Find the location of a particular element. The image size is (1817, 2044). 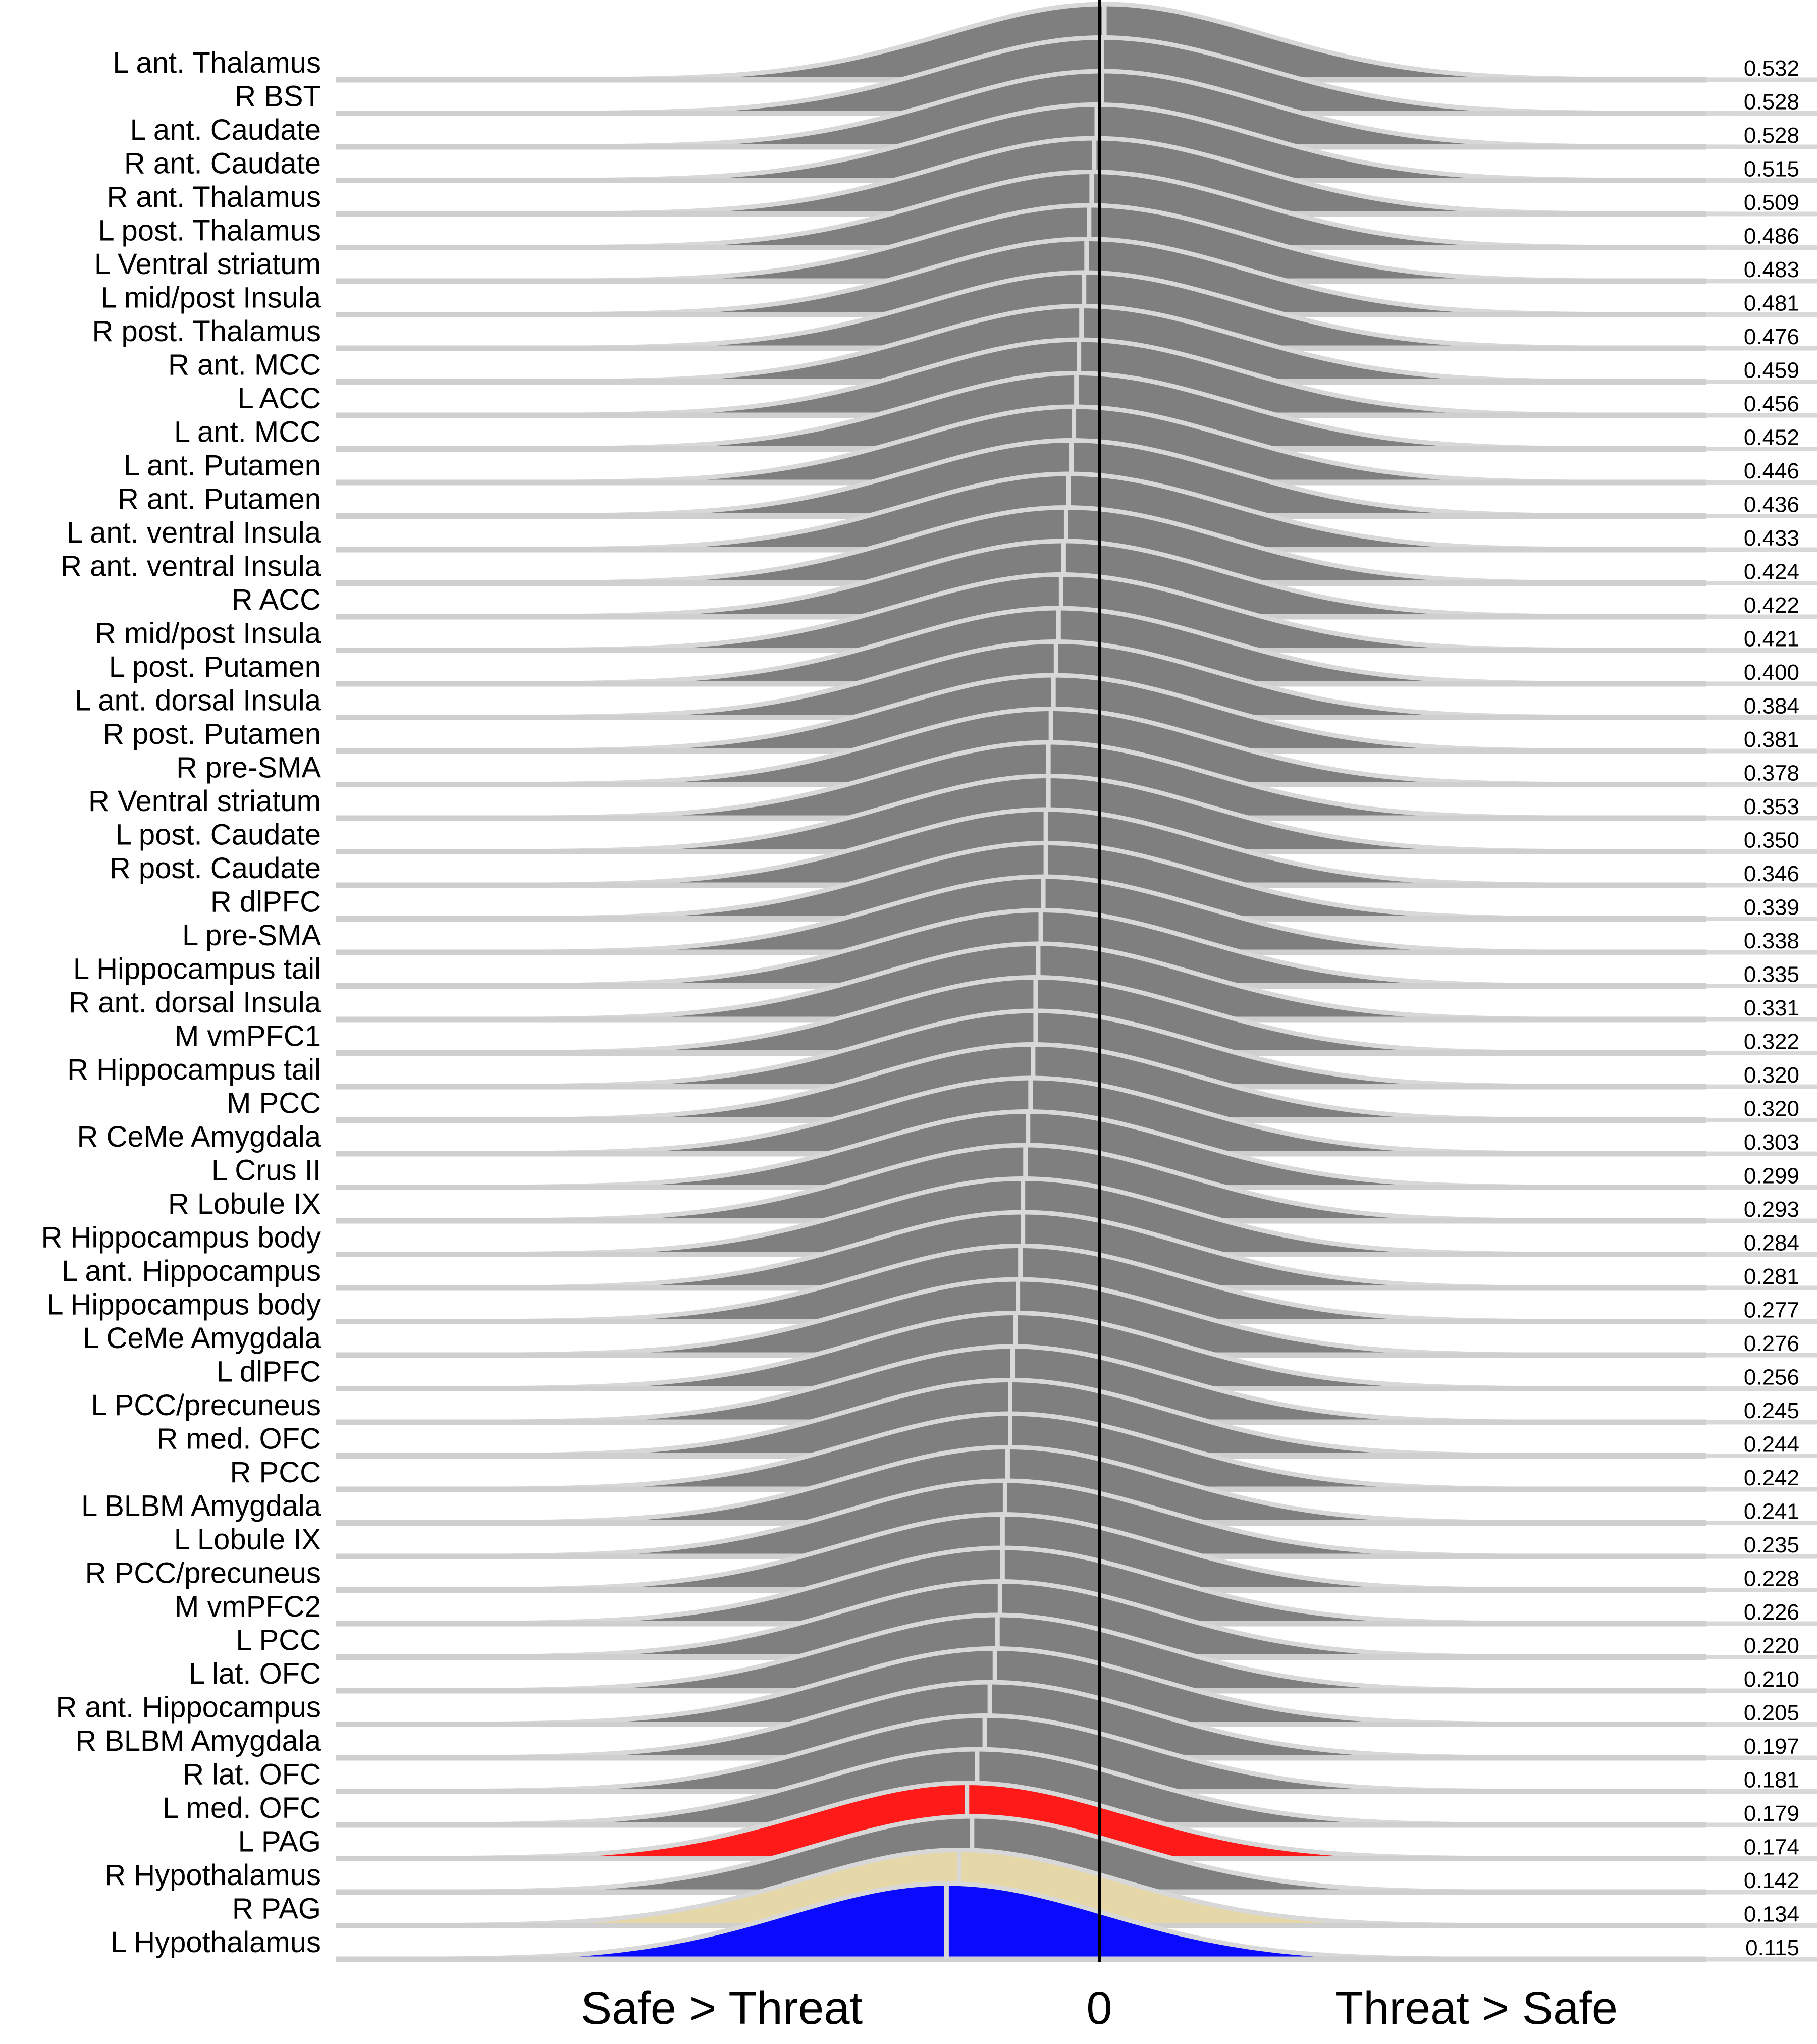

probability-label: 0.483 is located at coordinates (1771, 269).